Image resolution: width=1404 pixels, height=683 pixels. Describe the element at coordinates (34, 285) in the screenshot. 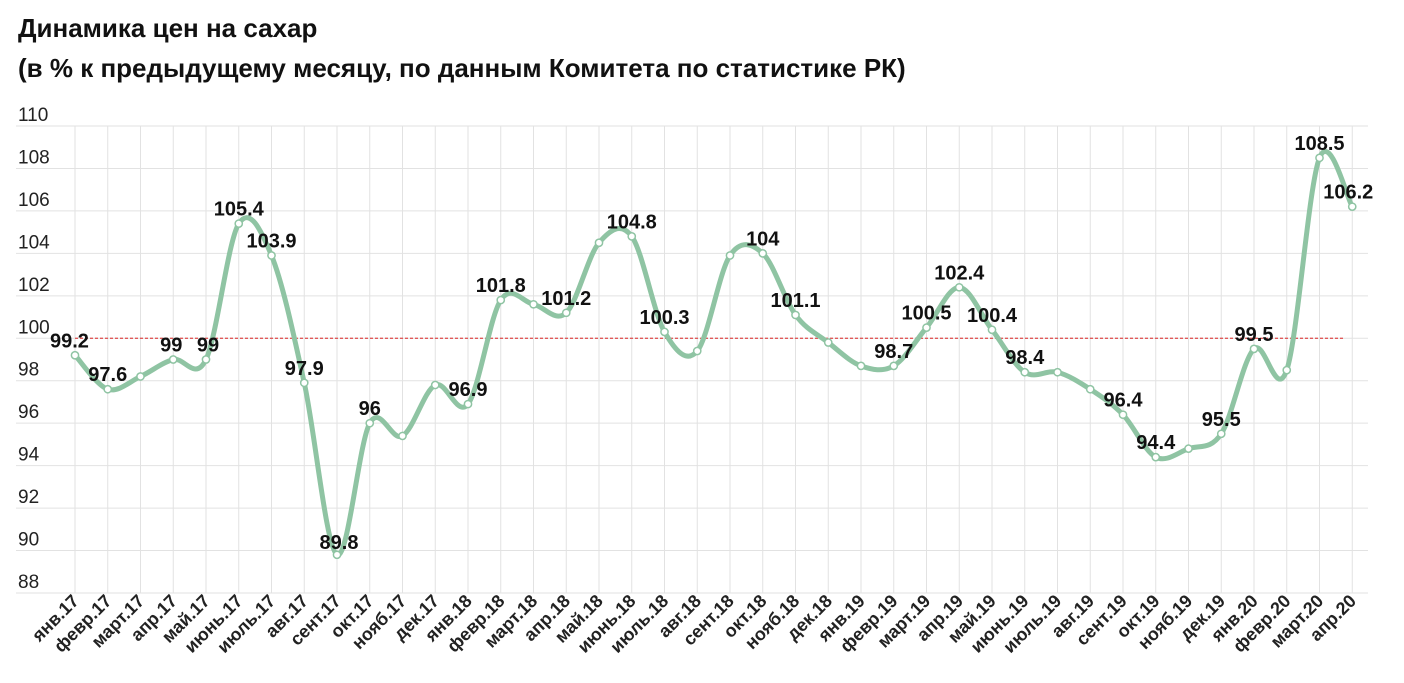

I see `y-tick-label: 102` at that location.